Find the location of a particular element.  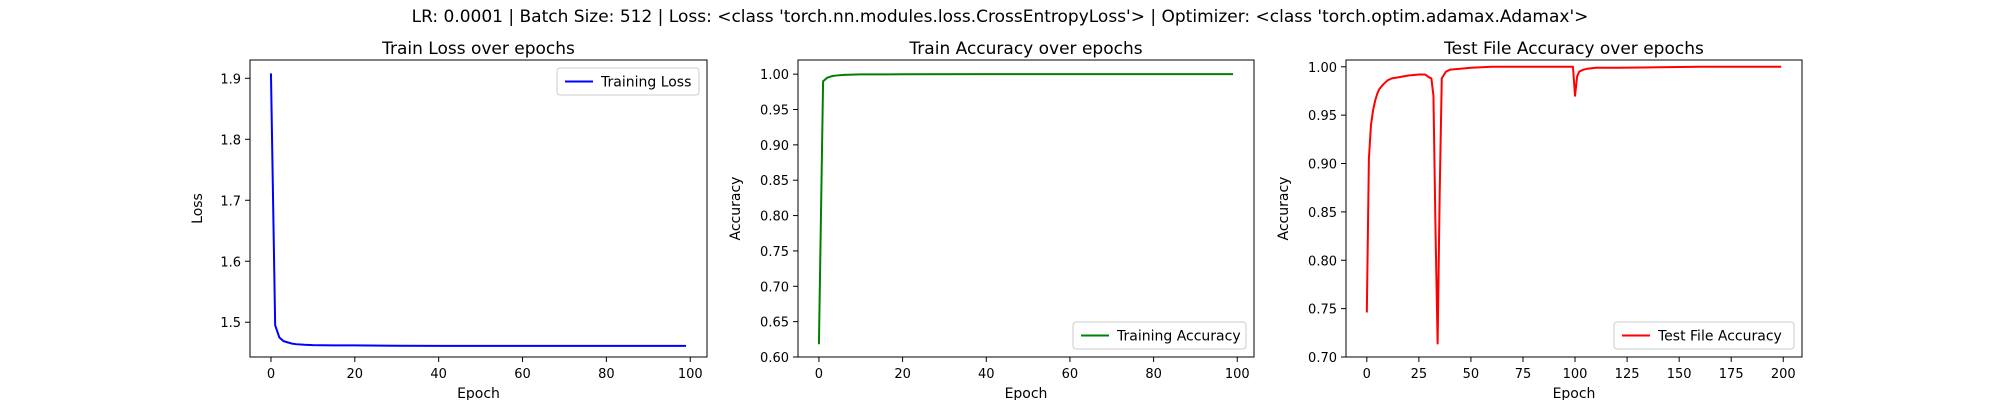

x-tick-label: 50 is located at coordinates (1471, 374).